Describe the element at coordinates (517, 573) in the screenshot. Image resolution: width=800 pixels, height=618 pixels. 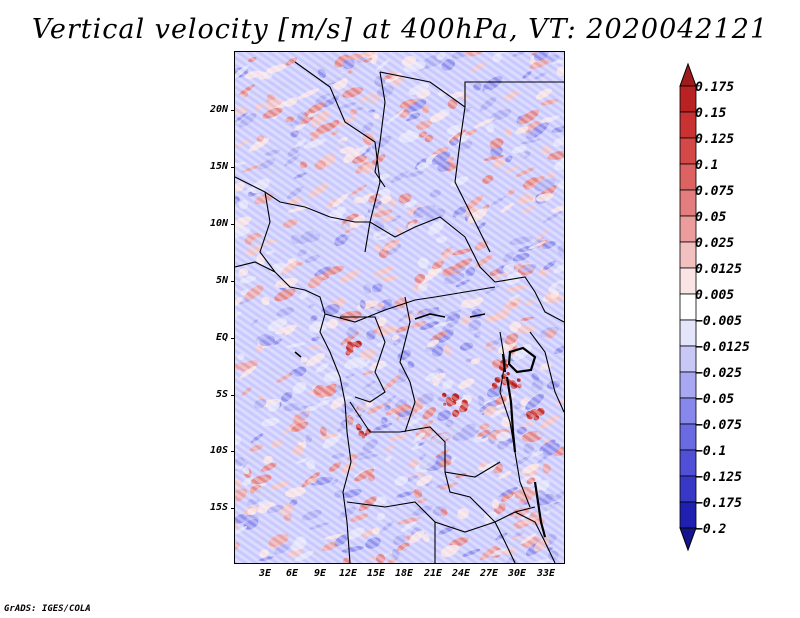
I see `lon-label-30e: 30E` at that location.